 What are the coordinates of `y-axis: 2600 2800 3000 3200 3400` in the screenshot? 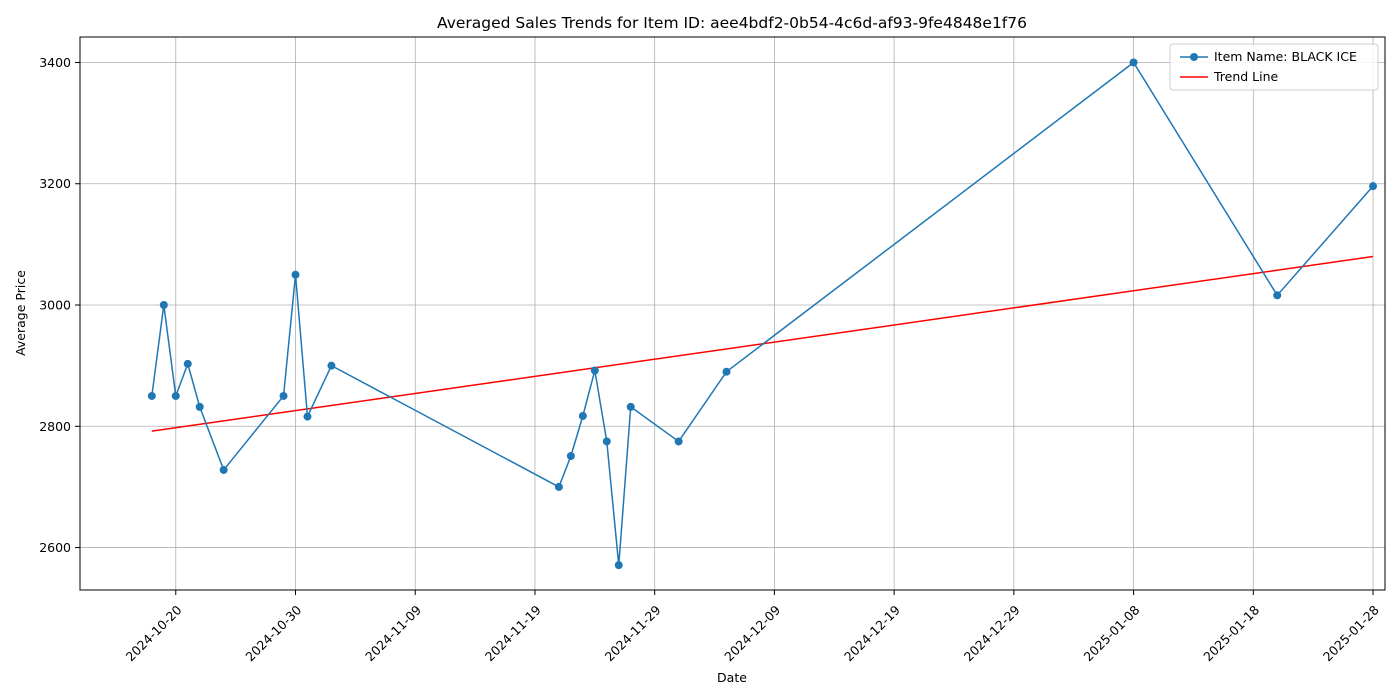 It's located at (59, 305).